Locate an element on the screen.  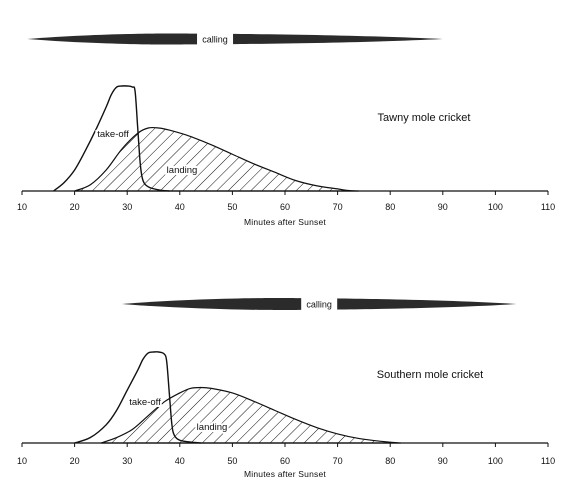
chart-title-tawny: Tawny mole cricket is located at coordinates (424, 118).